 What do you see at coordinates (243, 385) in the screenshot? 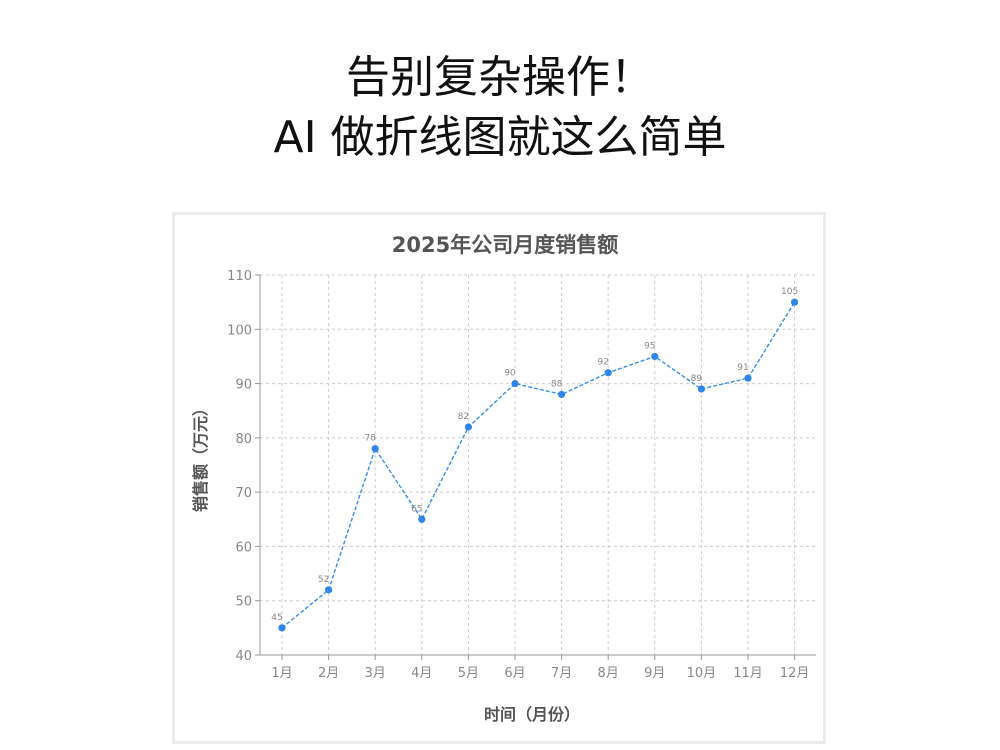
I see `y-tick-label: 90` at bounding box center [243, 385].